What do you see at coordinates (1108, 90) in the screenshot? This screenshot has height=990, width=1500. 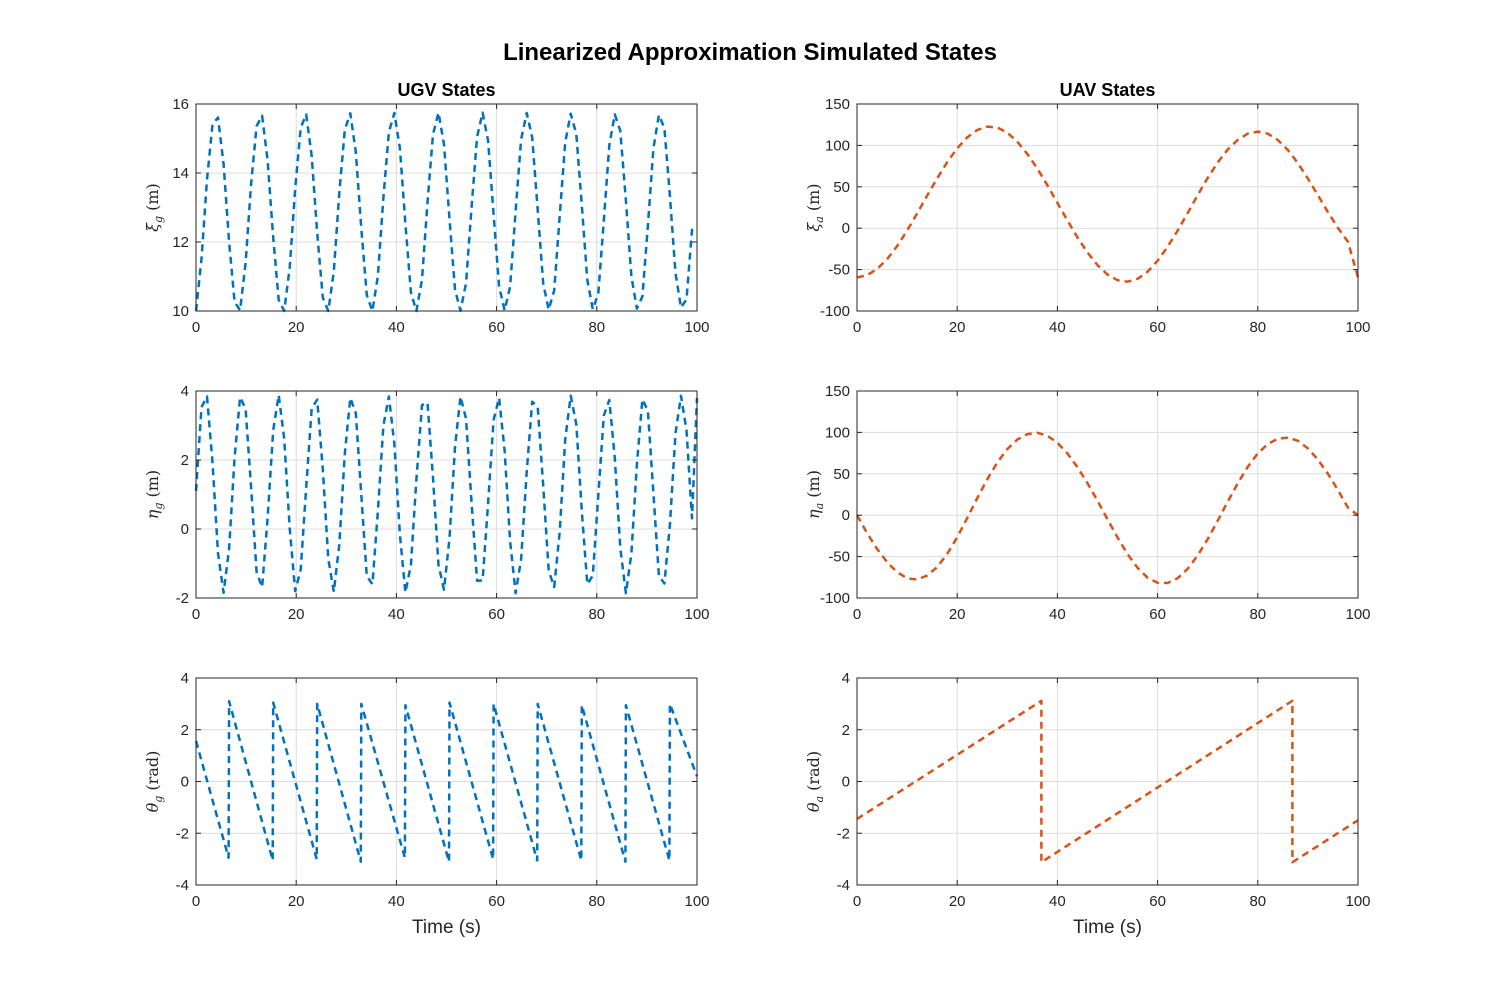 I see `subplot-title: UAV States` at bounding box center [1108, 90].